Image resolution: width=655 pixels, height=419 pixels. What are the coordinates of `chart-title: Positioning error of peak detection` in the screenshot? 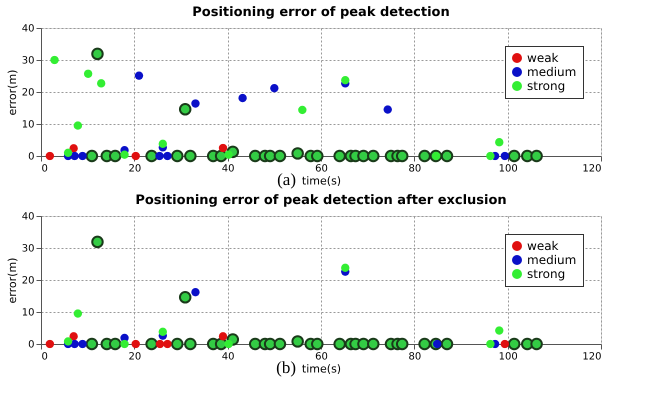 It's located at (321, 12).